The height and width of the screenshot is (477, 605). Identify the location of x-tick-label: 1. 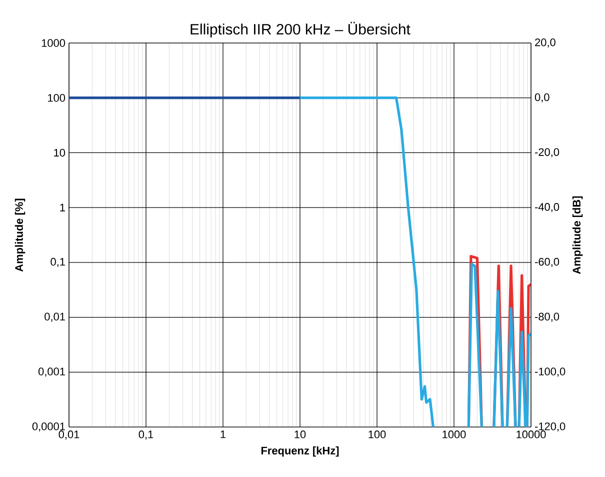
(223, 434).